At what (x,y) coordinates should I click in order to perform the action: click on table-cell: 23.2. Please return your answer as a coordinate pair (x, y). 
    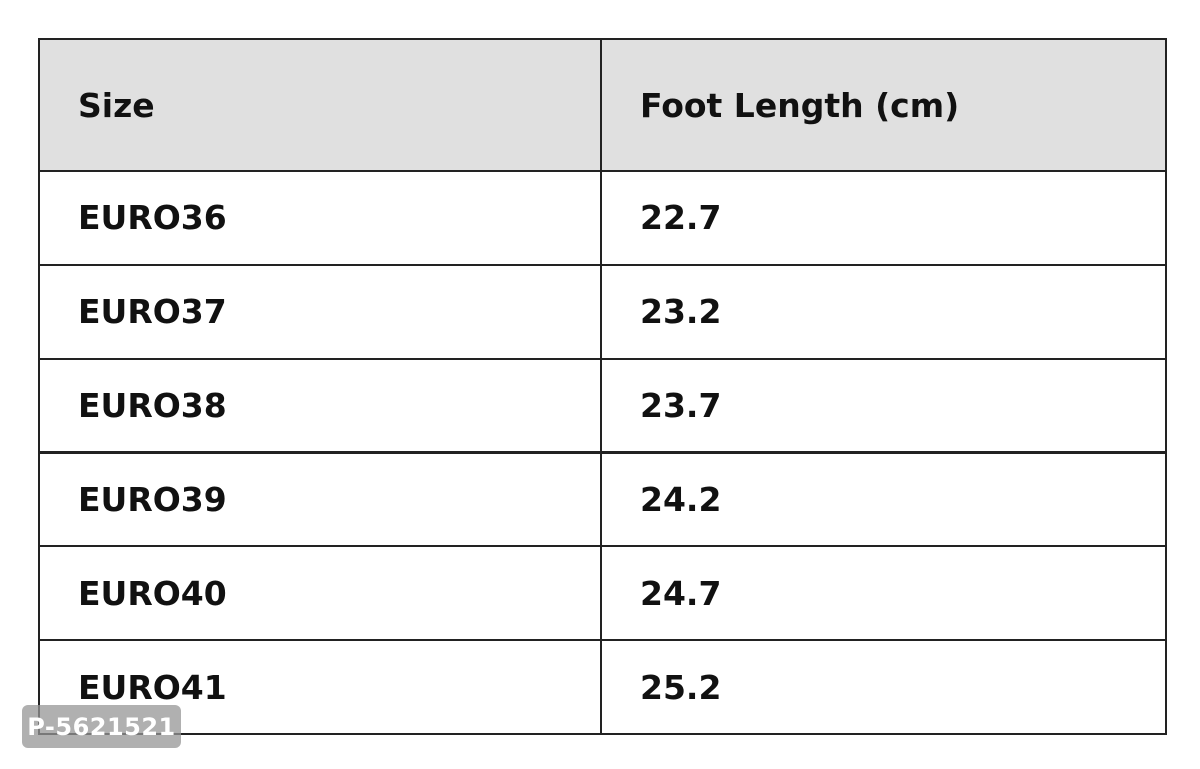
    Looking at the image, I should click on (883, 311).